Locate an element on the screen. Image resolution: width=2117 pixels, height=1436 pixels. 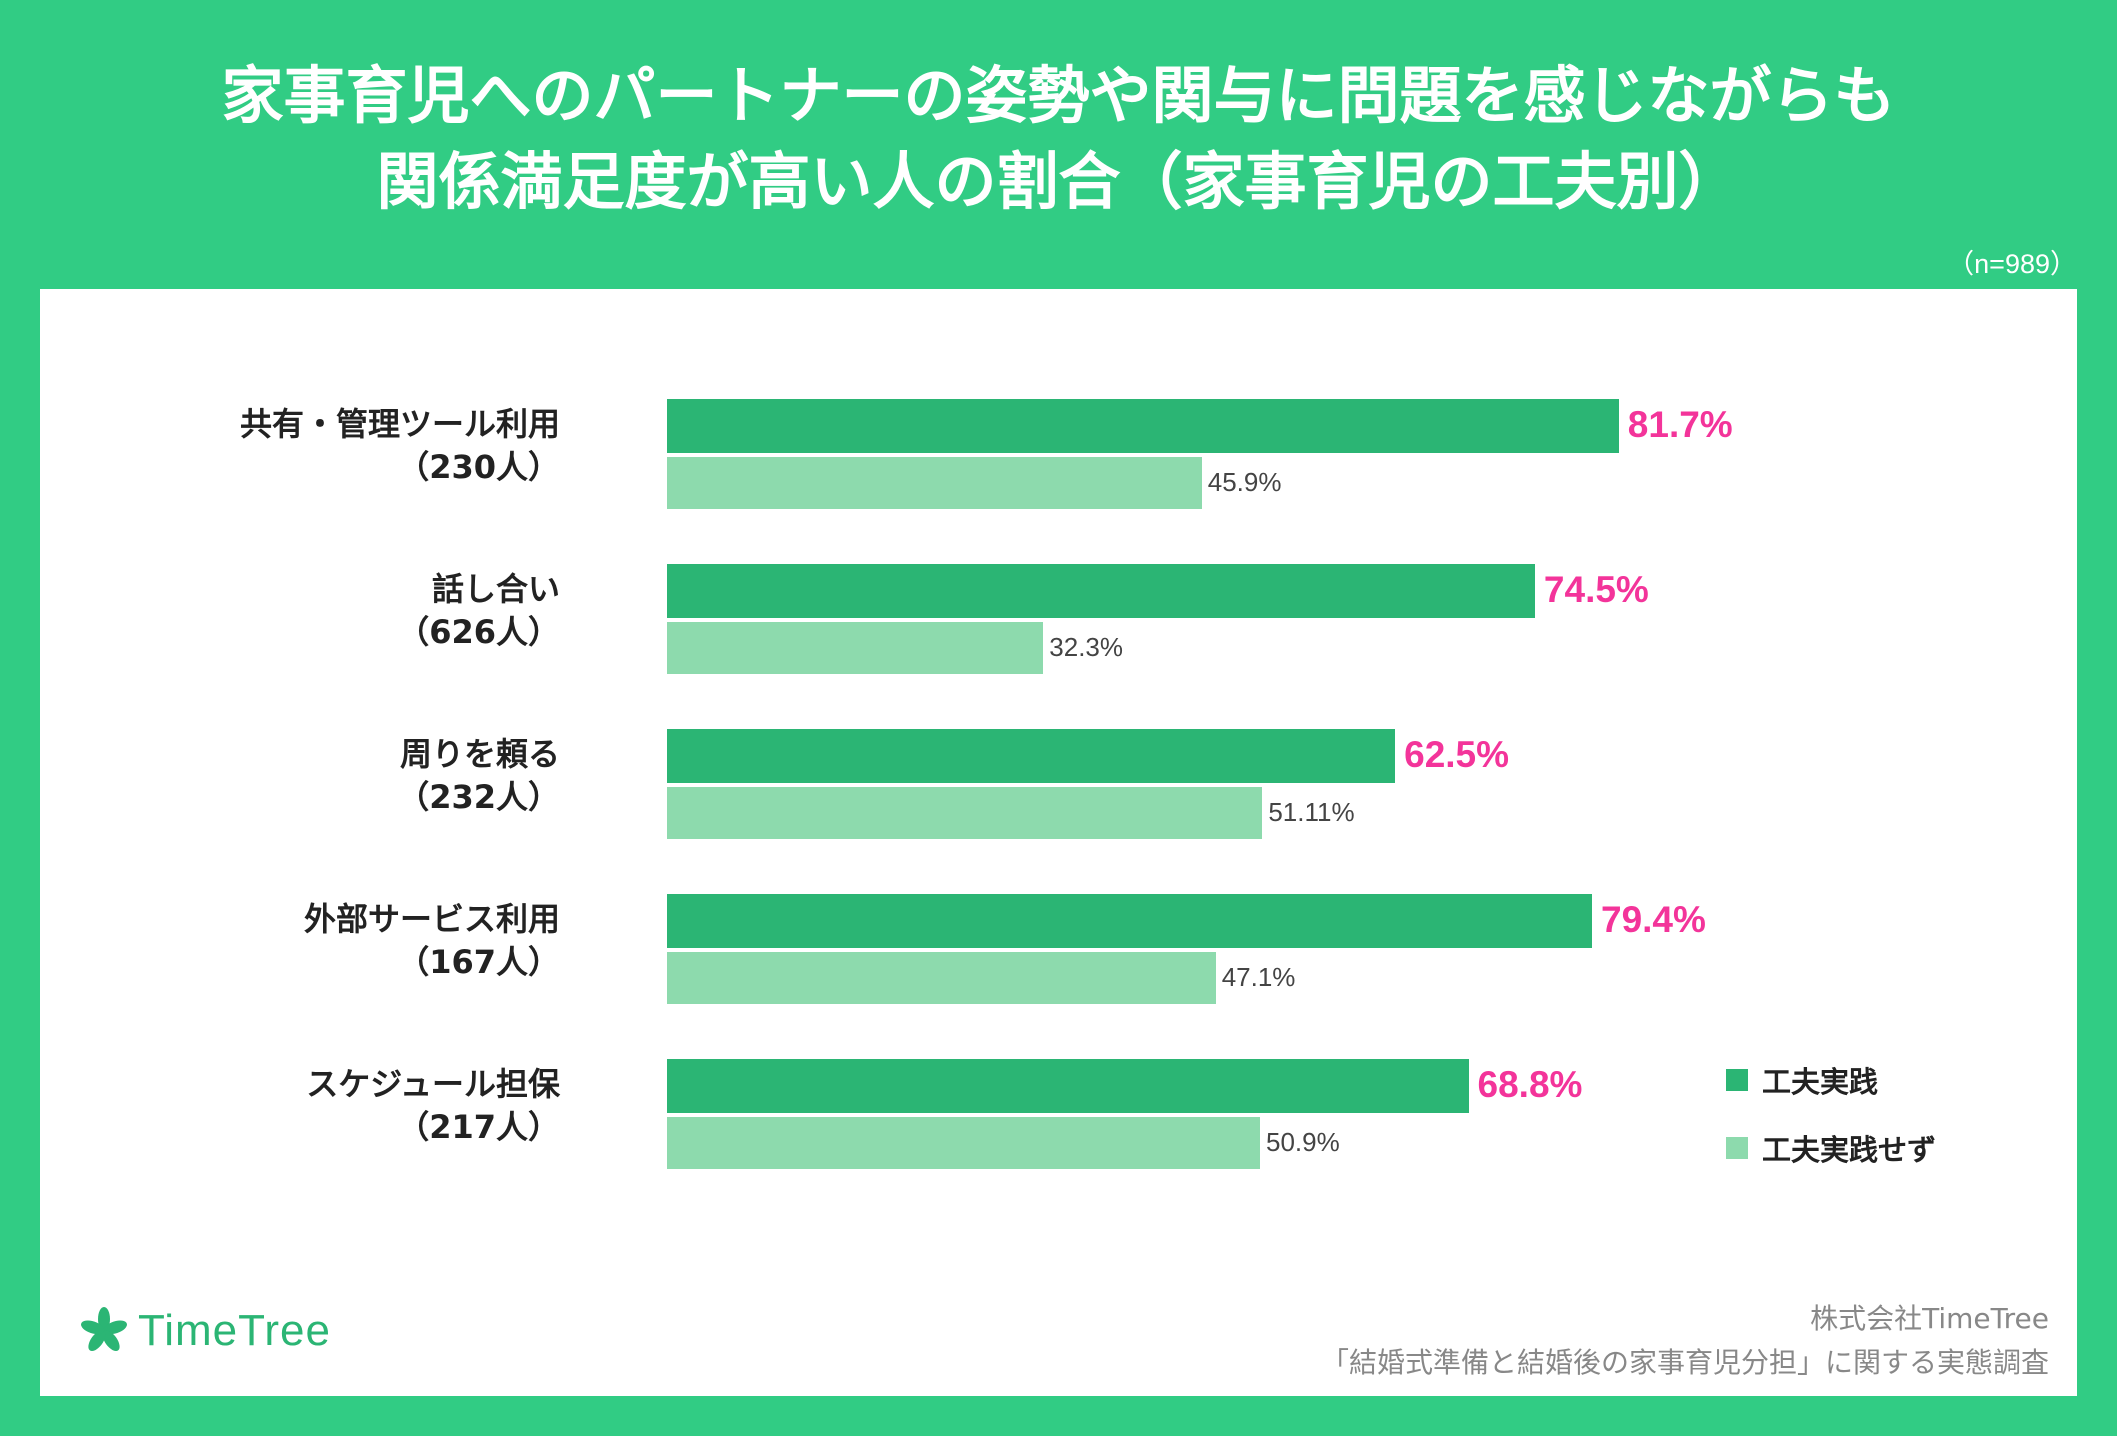
logo-wordmark: TimeTree is located at coordinates (234, 1330).